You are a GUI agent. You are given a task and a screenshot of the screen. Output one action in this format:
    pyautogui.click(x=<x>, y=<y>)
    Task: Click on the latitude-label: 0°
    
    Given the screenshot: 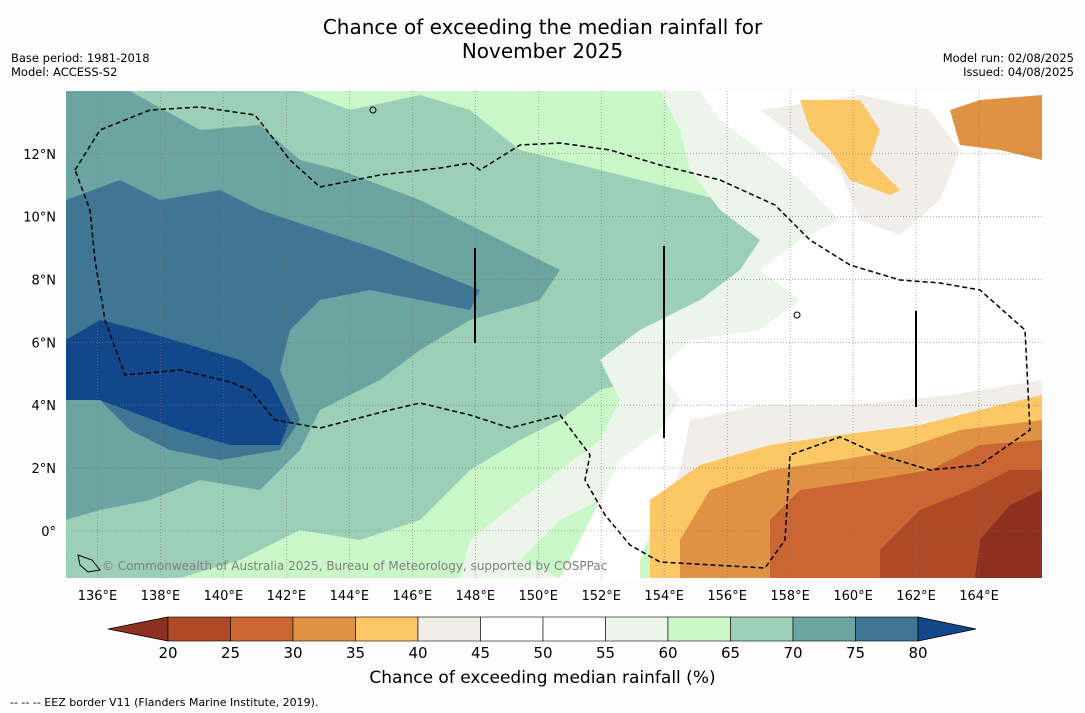 What is the action you would take?
    pyautogui.click(x=48, y=532)
    